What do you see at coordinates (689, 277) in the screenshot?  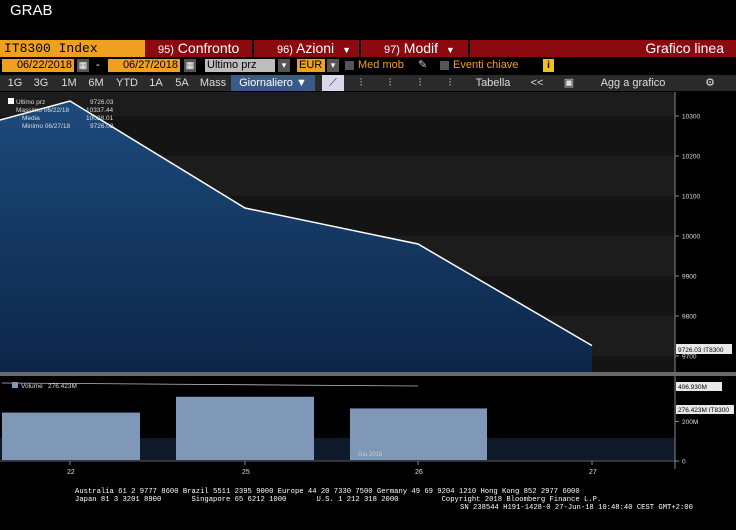 I see `price-tick-label: 9900` at bounding box center [689, 277].